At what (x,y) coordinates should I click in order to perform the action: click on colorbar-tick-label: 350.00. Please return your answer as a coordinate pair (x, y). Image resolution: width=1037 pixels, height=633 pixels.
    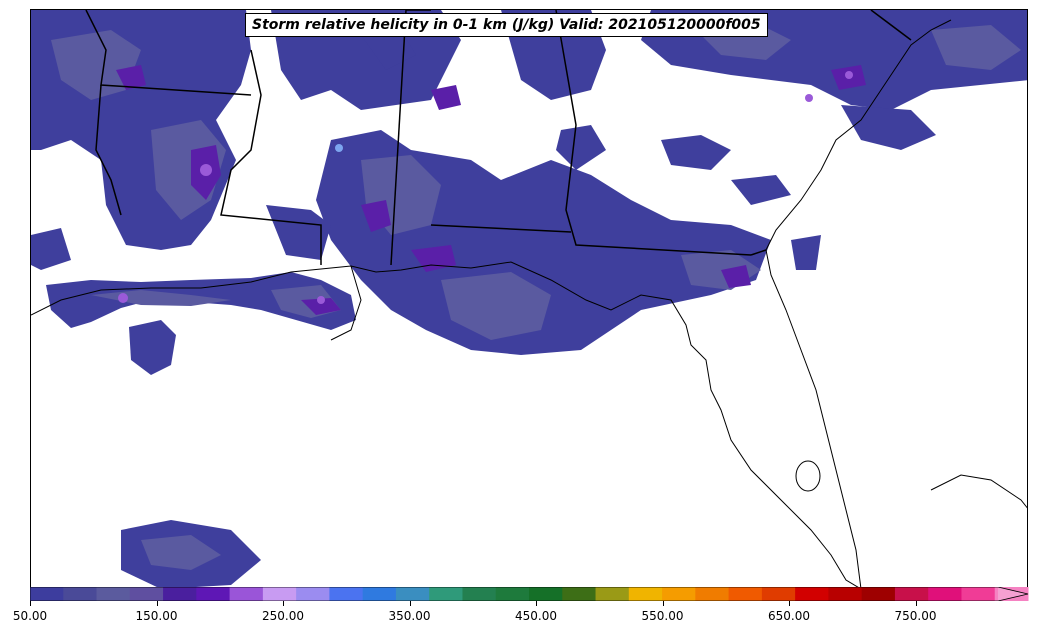
    Looking at the image, I should click on (409, 616).